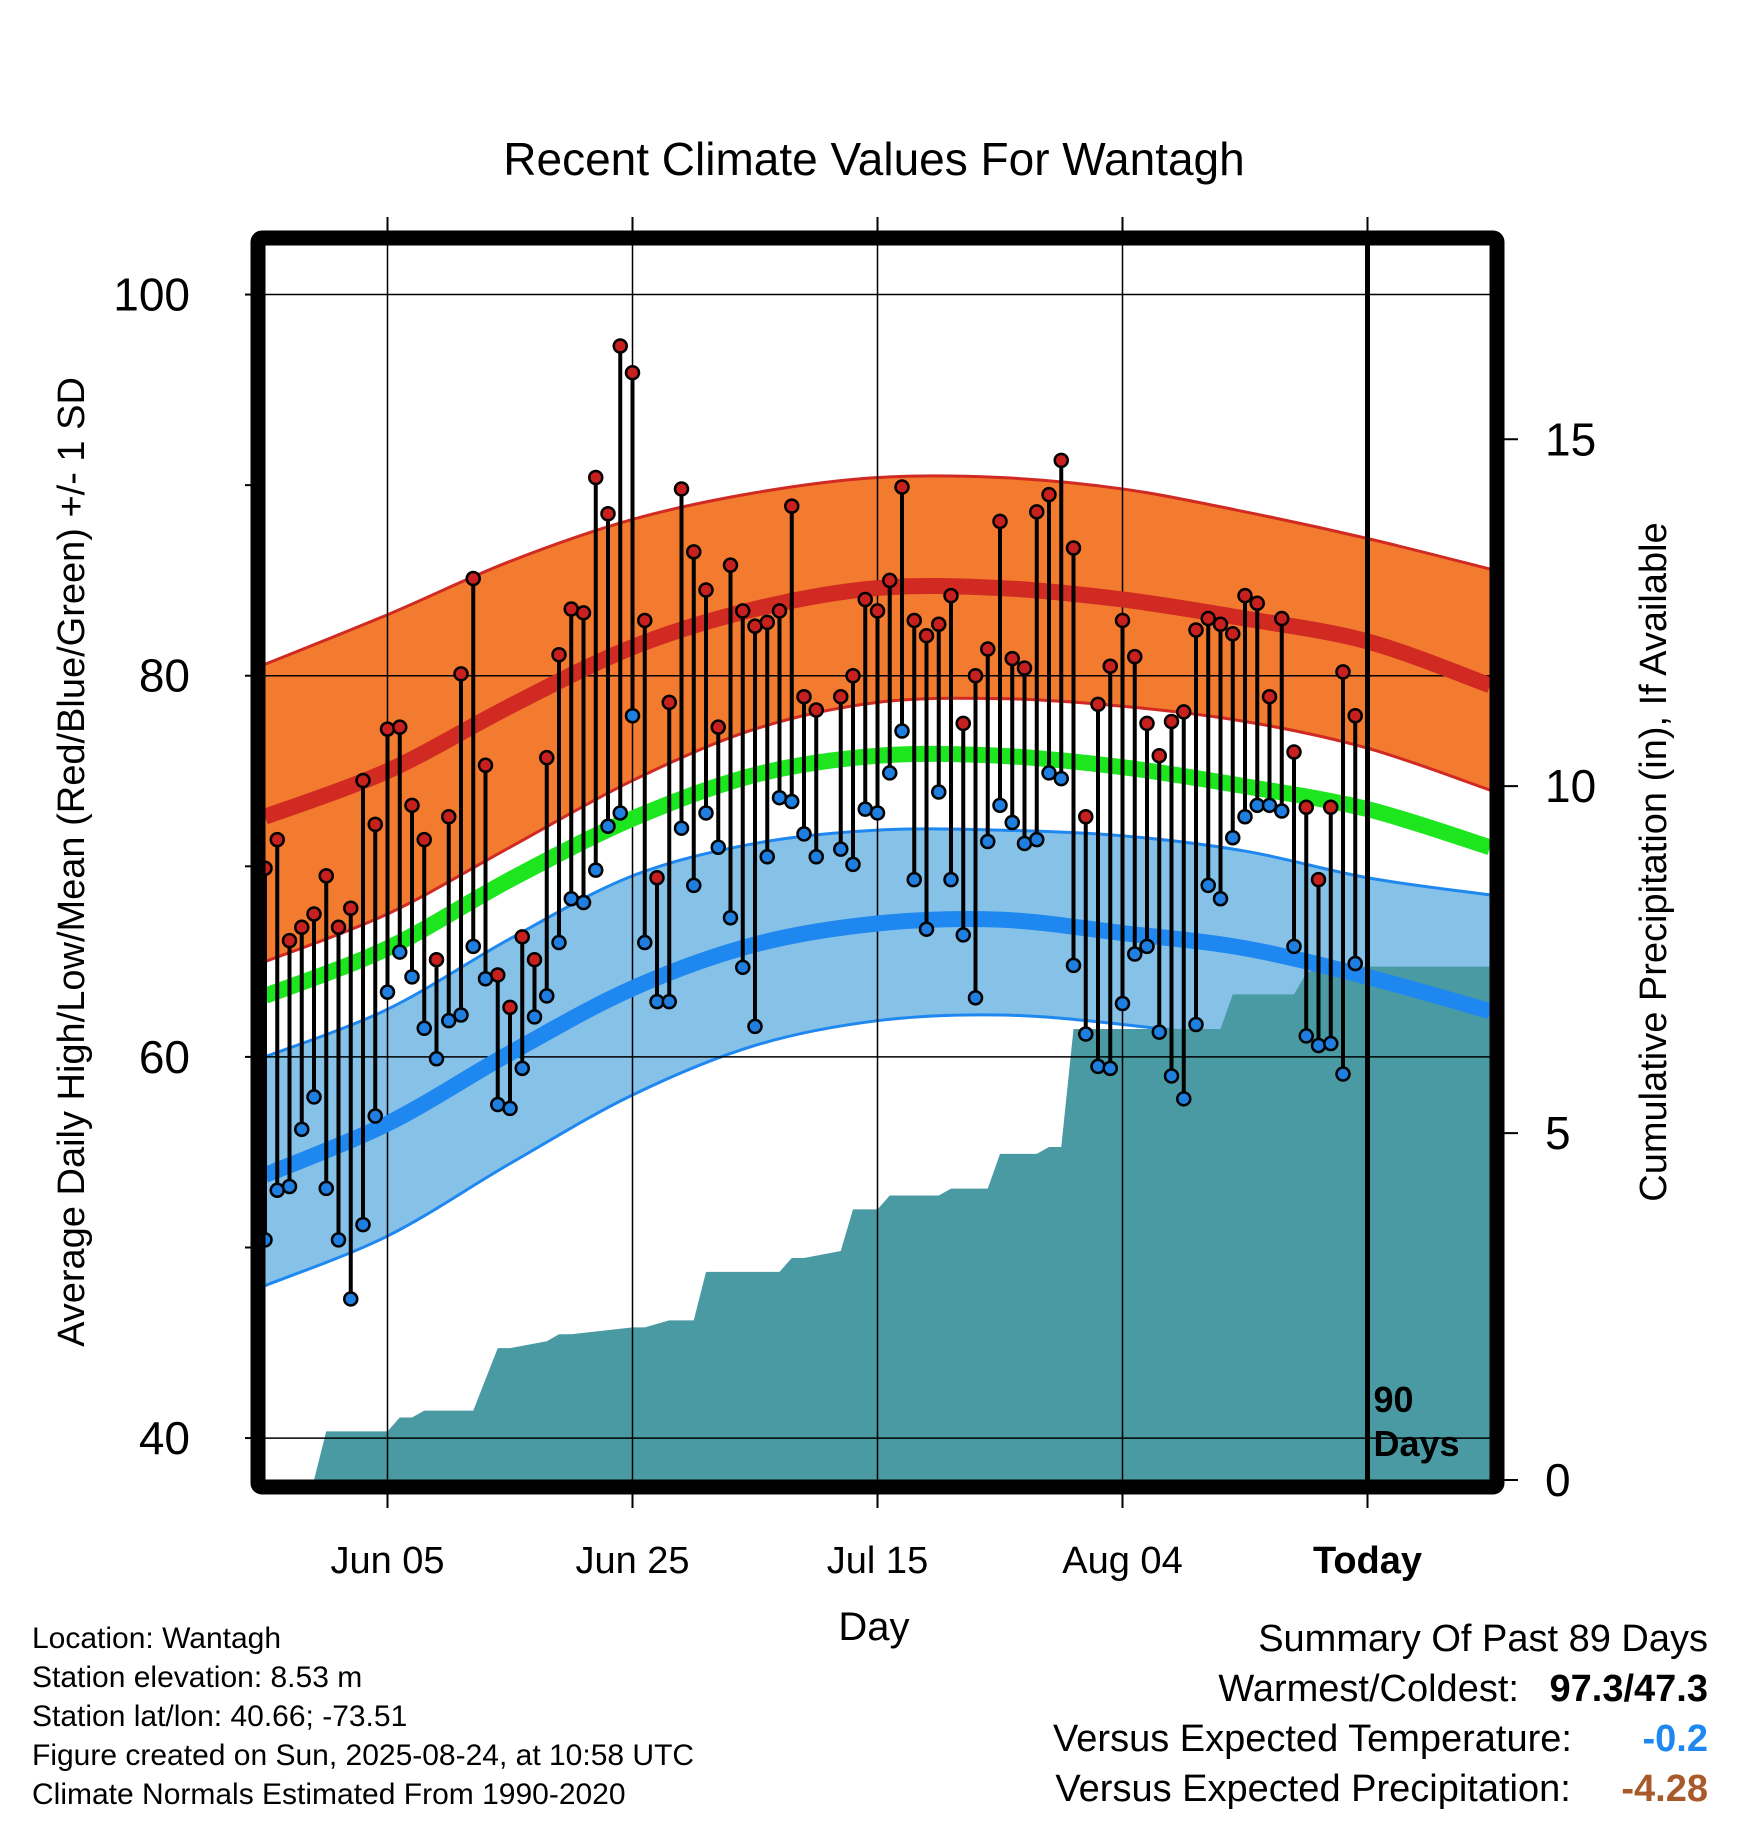  What do you see at coordinates (877, 1047) in the screenshot?
I see `normal-low-line` at bounding box center [877, 1047].